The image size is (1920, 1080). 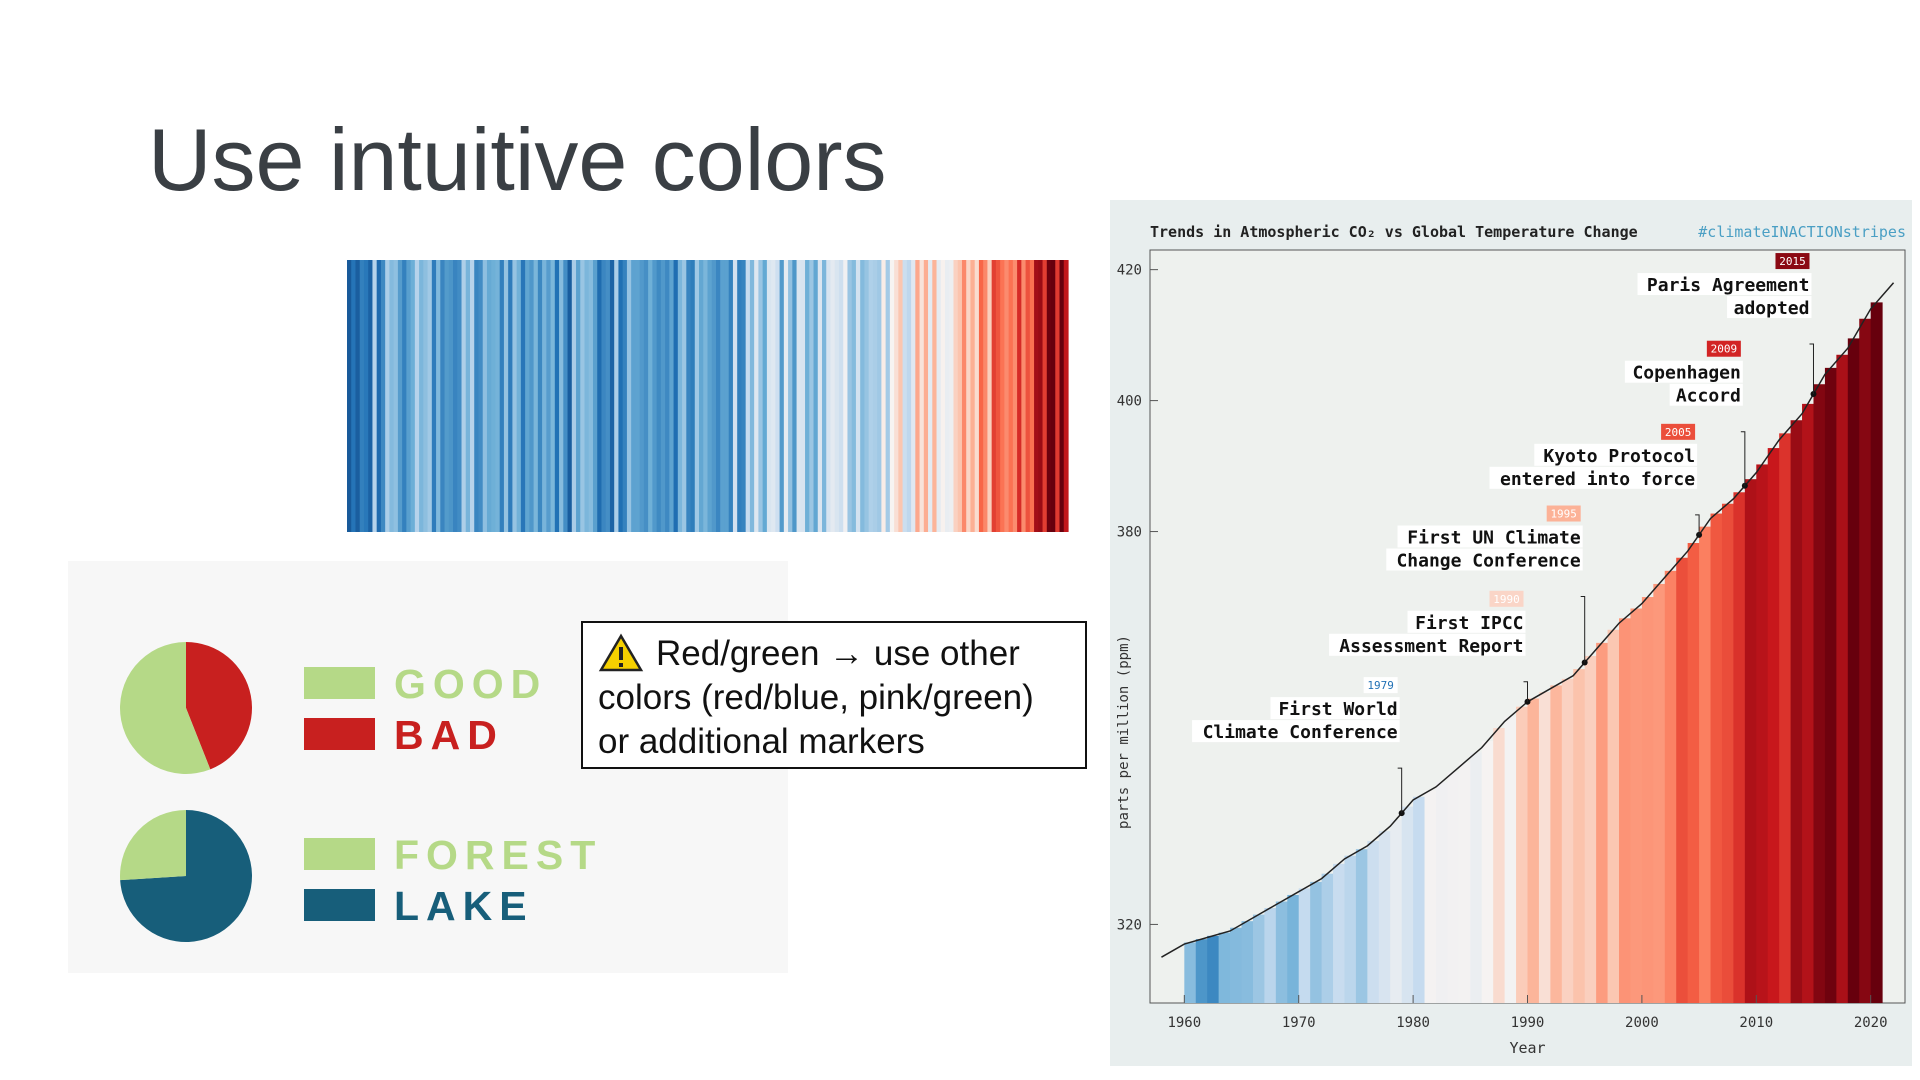 What do you see at coordinates (1686, 373) in the screenshot?
I see `annotation-text: Copenhagen` at bounding box center [1686, 373].